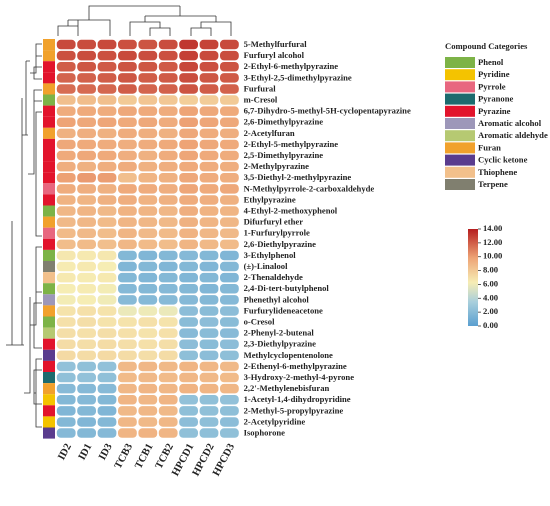 The image size is (550, 506). Describe the element at coordinates (273, 277) in the screenshot. I see `row-label: 2-Thenaldehyde` at that location.